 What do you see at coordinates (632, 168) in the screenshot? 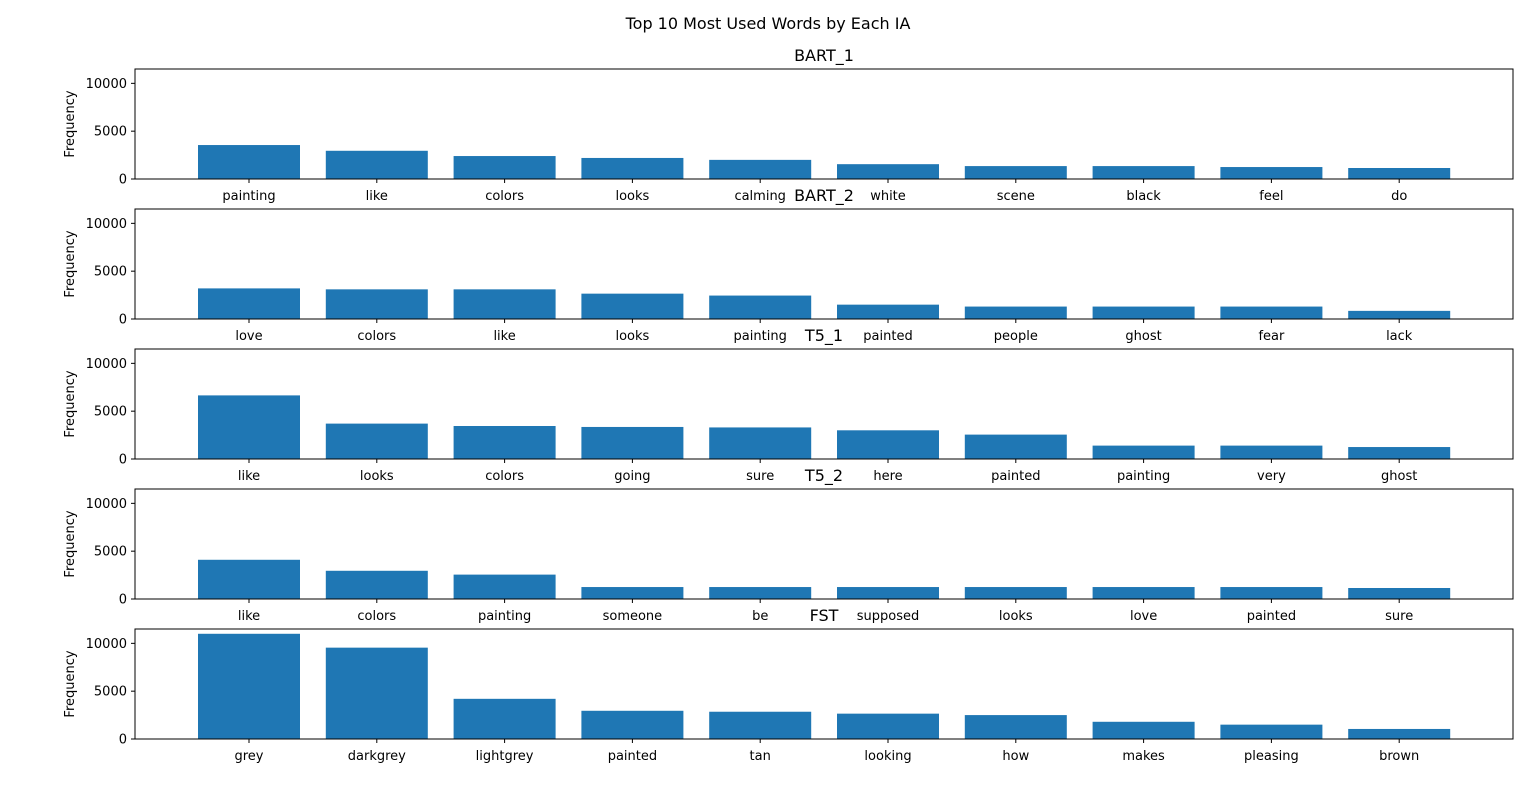
I see `bar-bart-1-looks` at bounding box center [632, 168].